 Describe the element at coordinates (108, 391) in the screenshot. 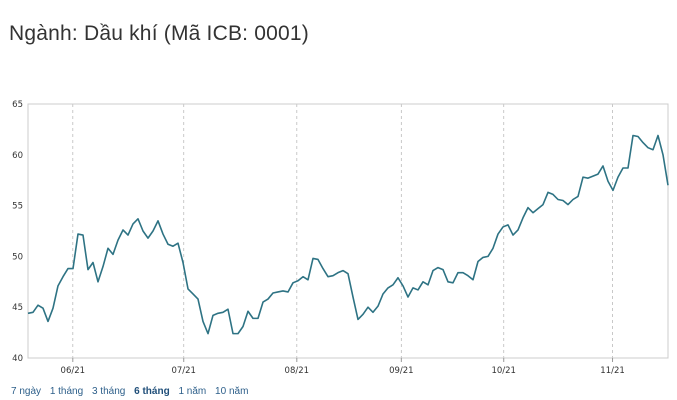

I see `range-3m: 3 tháng` at that location.